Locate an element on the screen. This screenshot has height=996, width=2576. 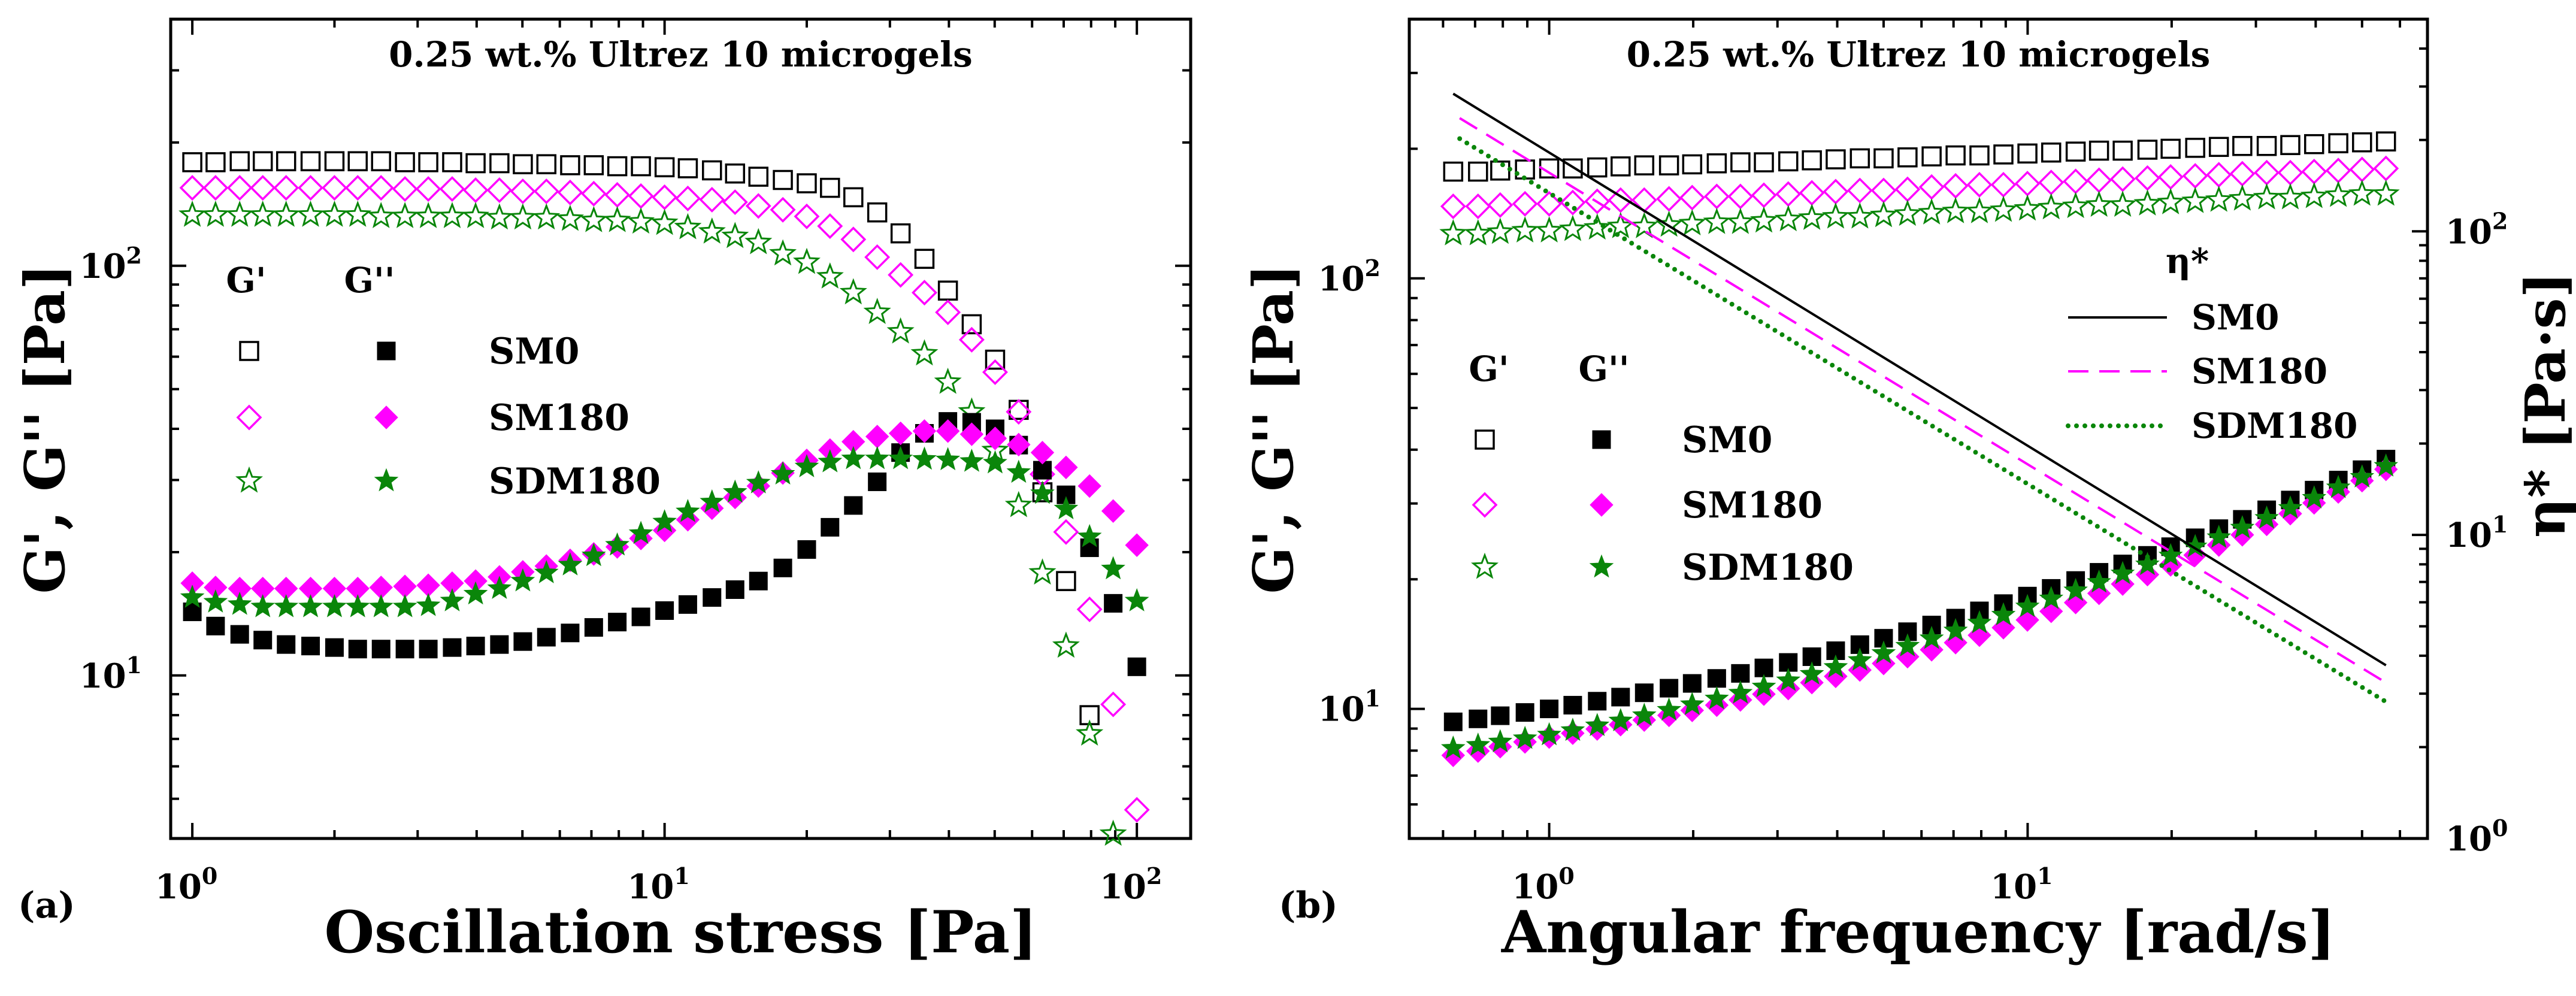
y-tick-label: 102 is located at coordinates (1349, 277).